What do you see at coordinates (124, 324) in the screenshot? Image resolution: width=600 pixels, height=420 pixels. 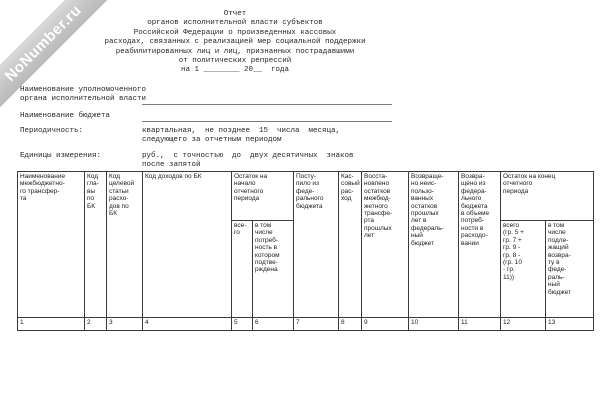 I see `column-number-cell: 3` at bounding box center [124, 324].